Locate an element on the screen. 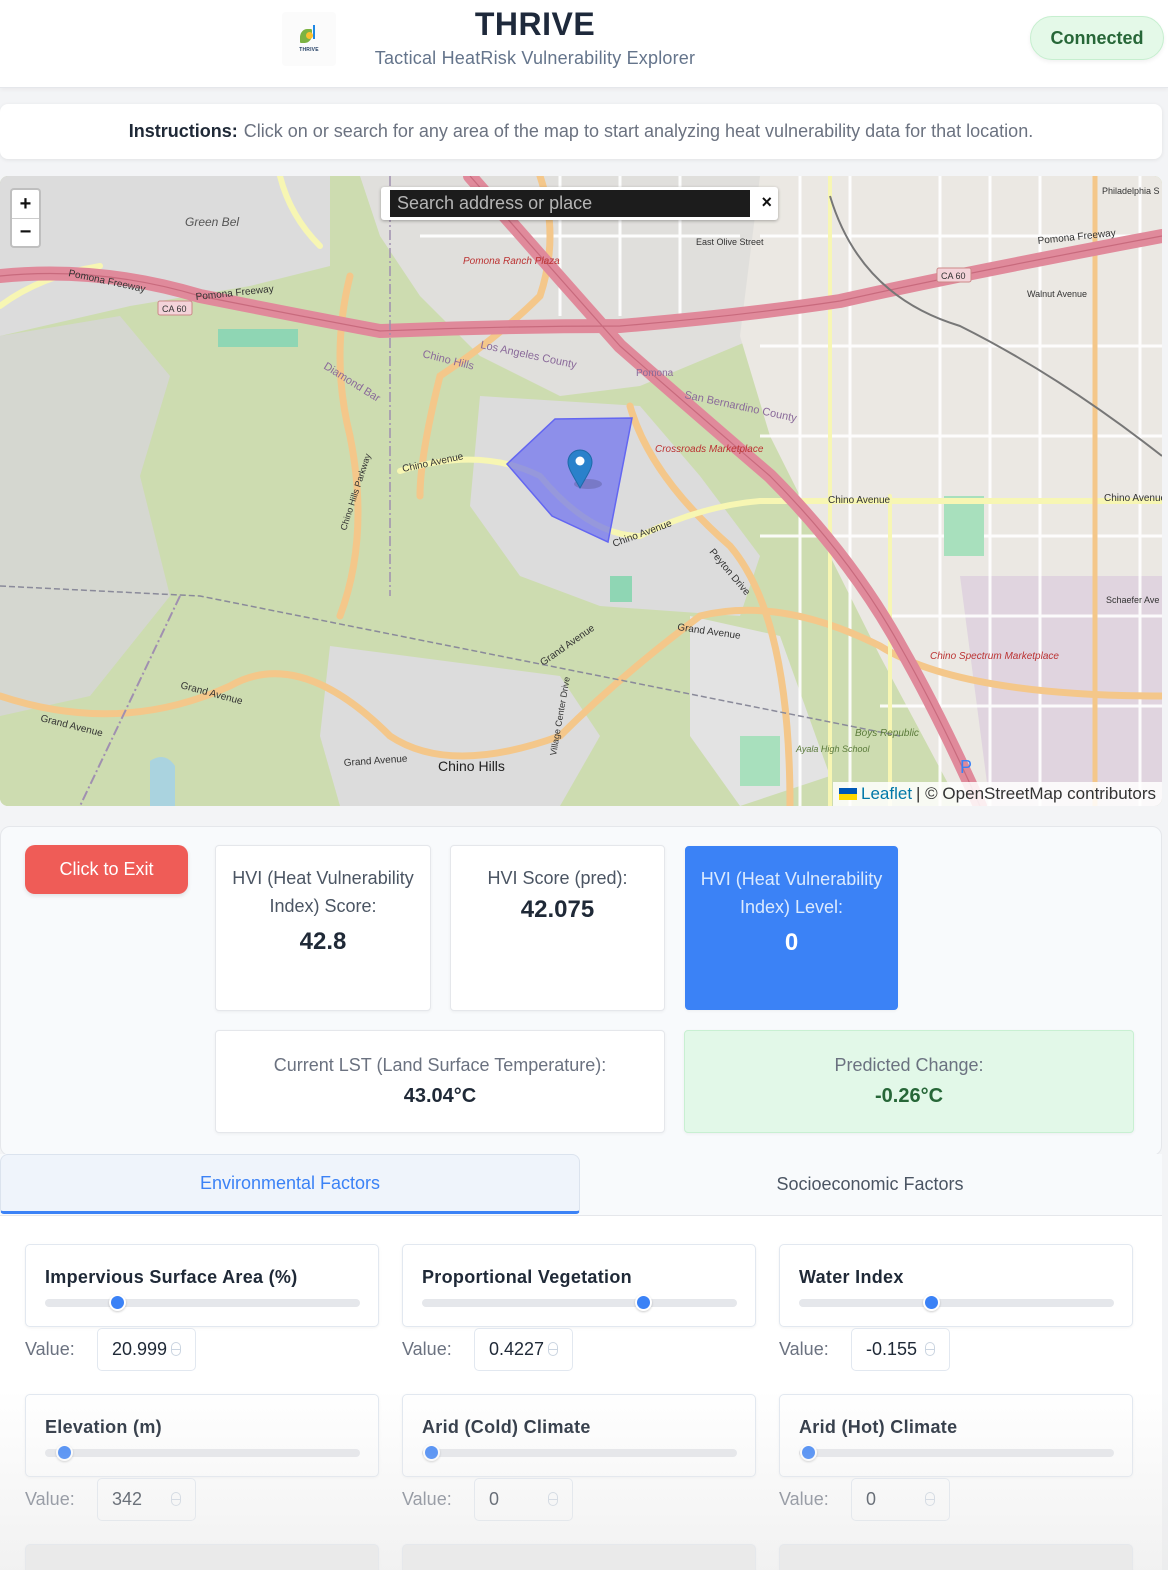 This screenshot has width=1168, height=1570. connection-status-badge: Connected is located at coordinates (1097, 38).